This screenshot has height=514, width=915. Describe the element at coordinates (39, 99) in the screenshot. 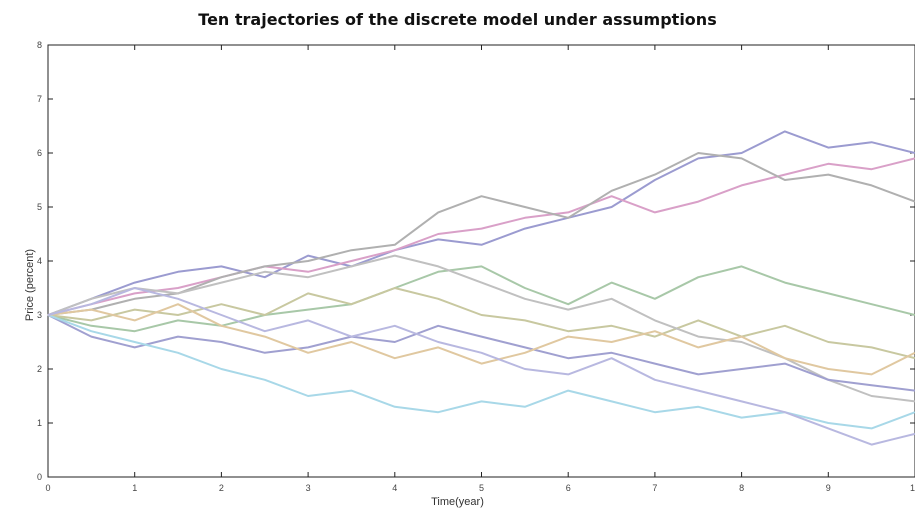

I see `y-tick-label: 7` at that location.